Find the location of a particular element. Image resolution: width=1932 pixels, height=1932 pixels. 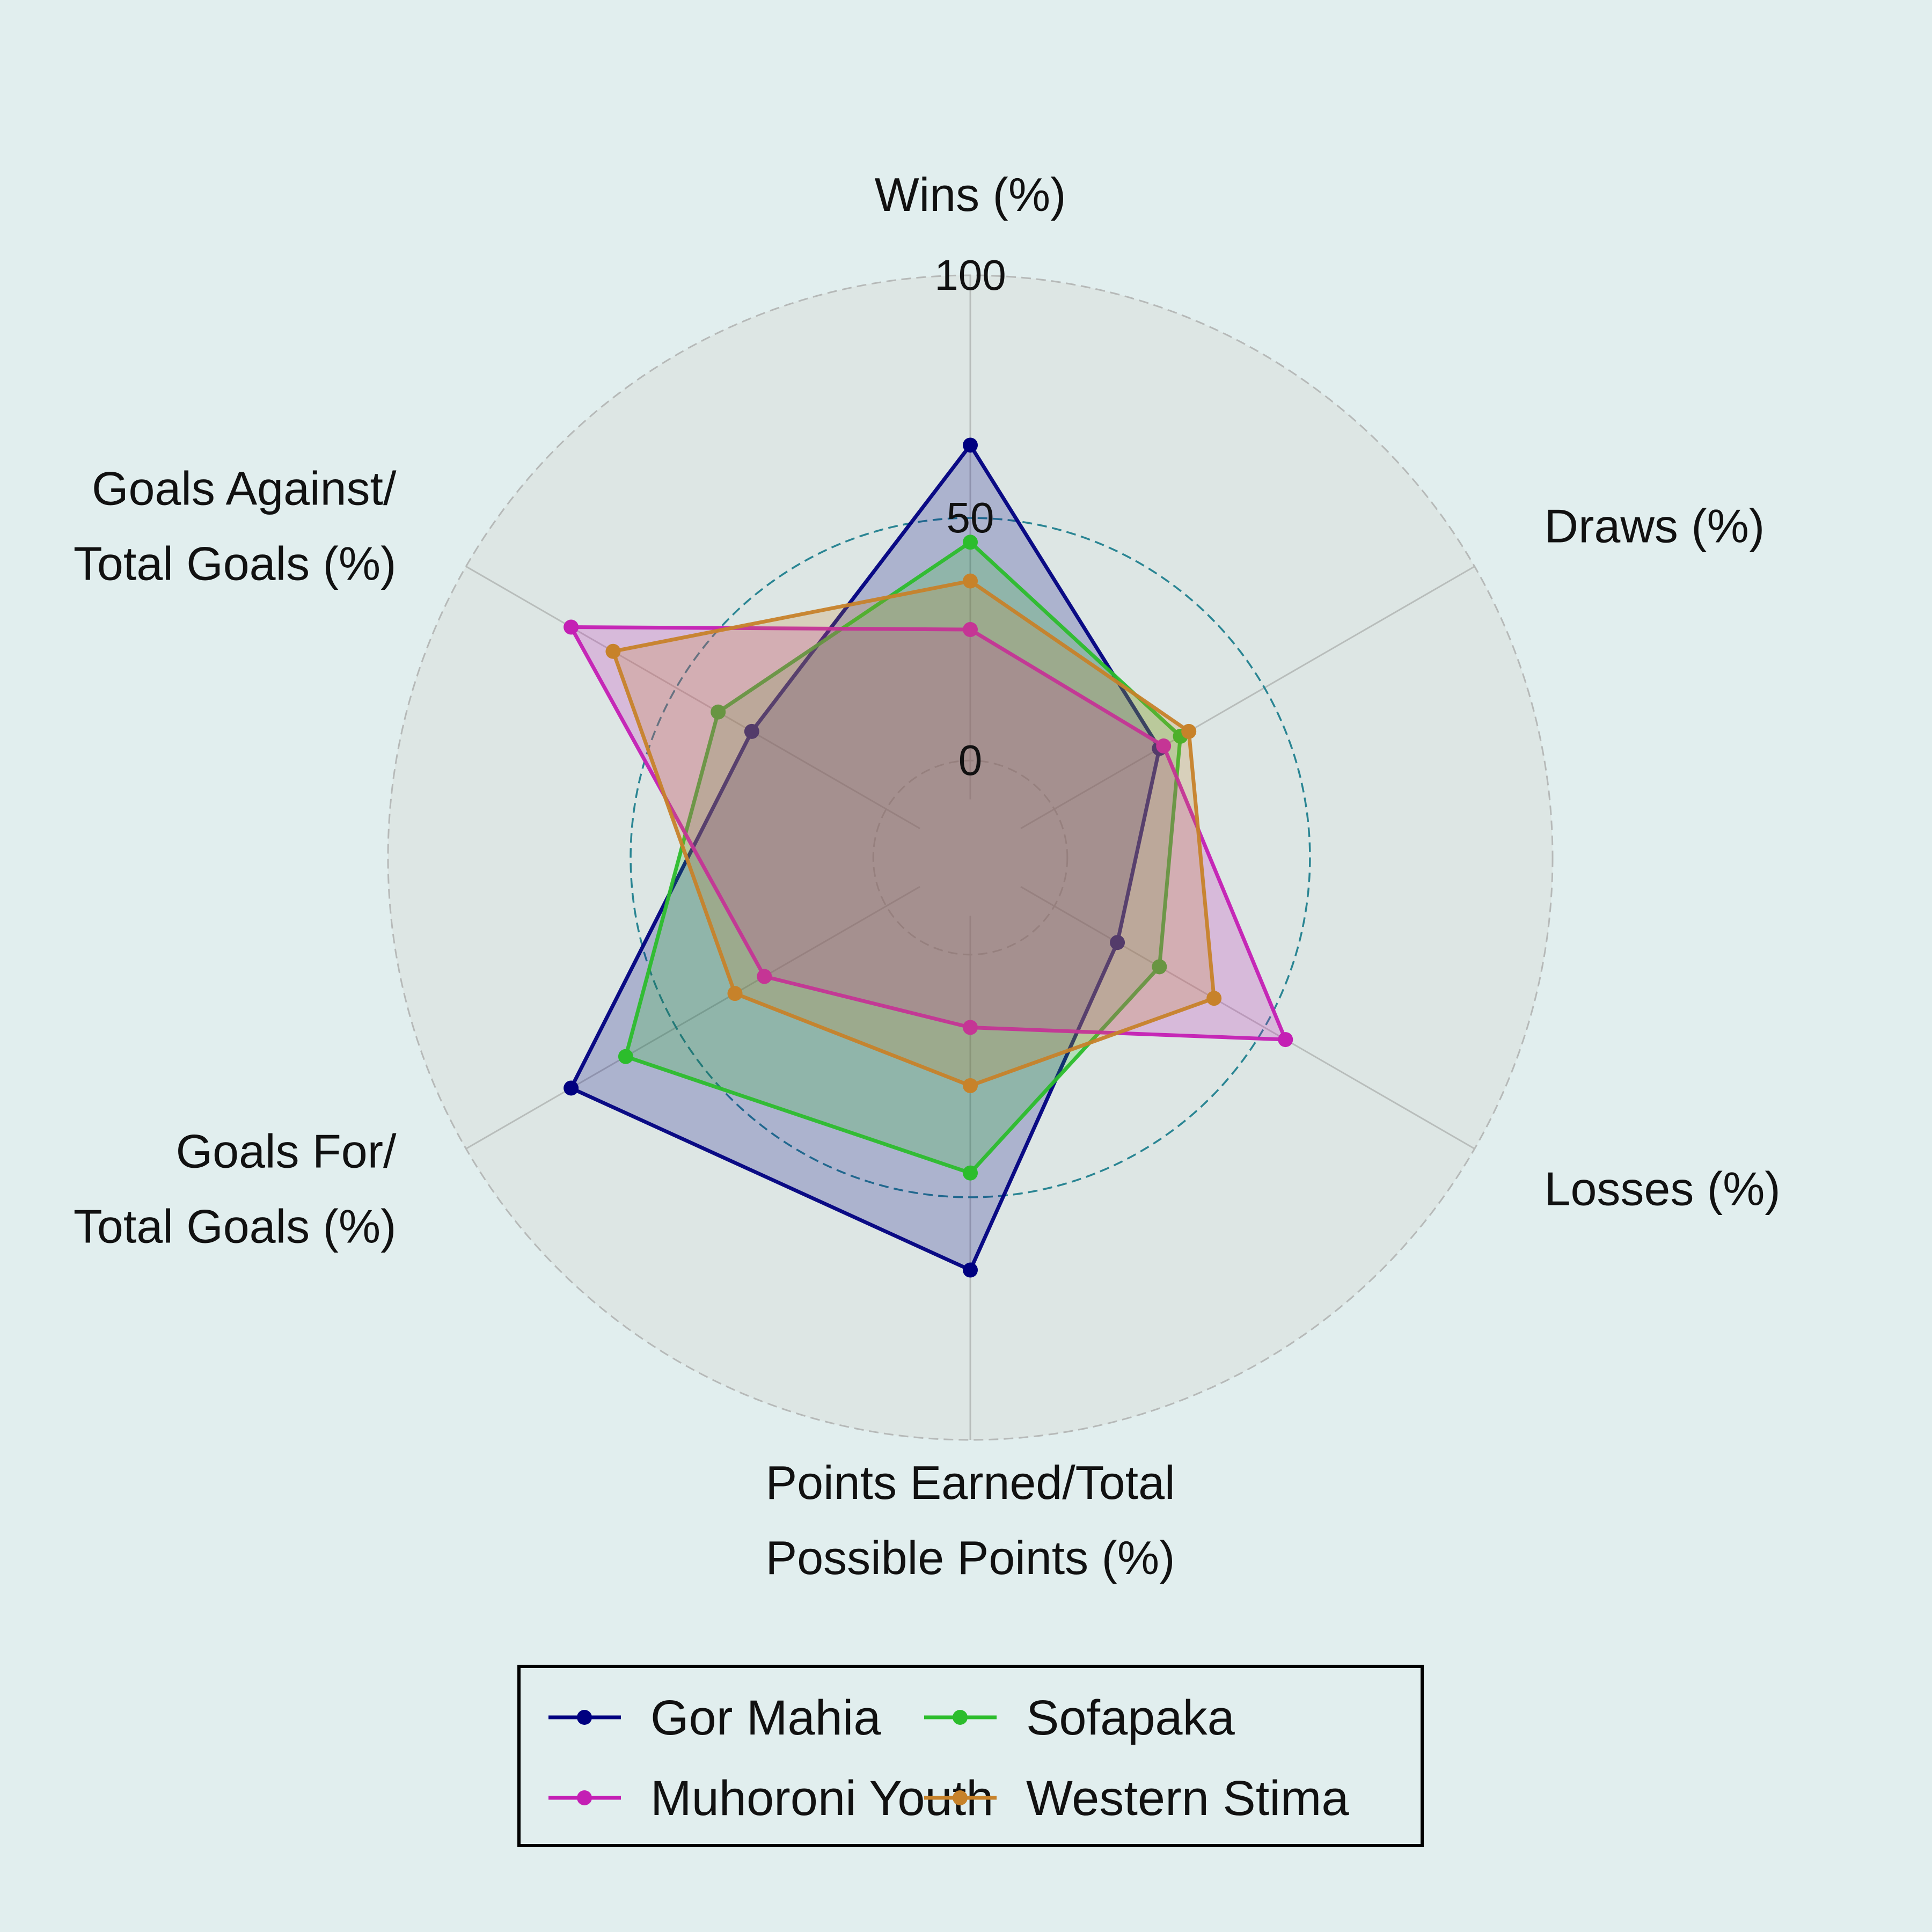

axis-label-line: Losses (%) is located at coordinates (1663, 1189).